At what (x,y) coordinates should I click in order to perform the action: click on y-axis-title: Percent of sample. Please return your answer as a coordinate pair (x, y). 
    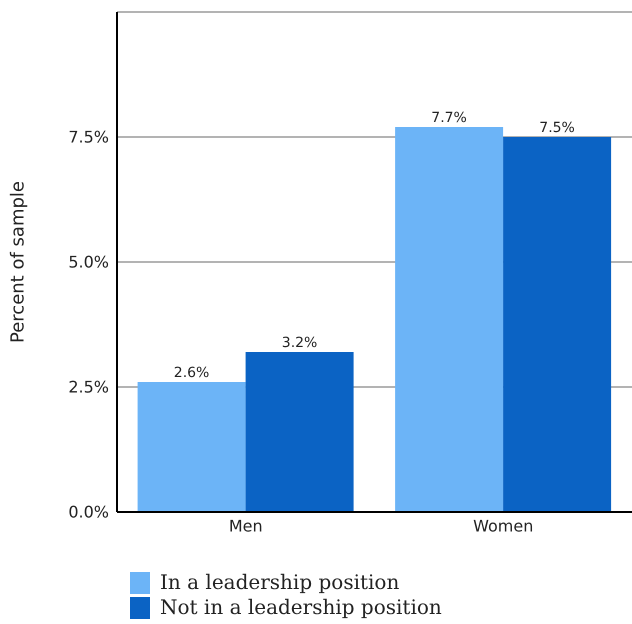
    Looking at the image, I should click on (17, 262).